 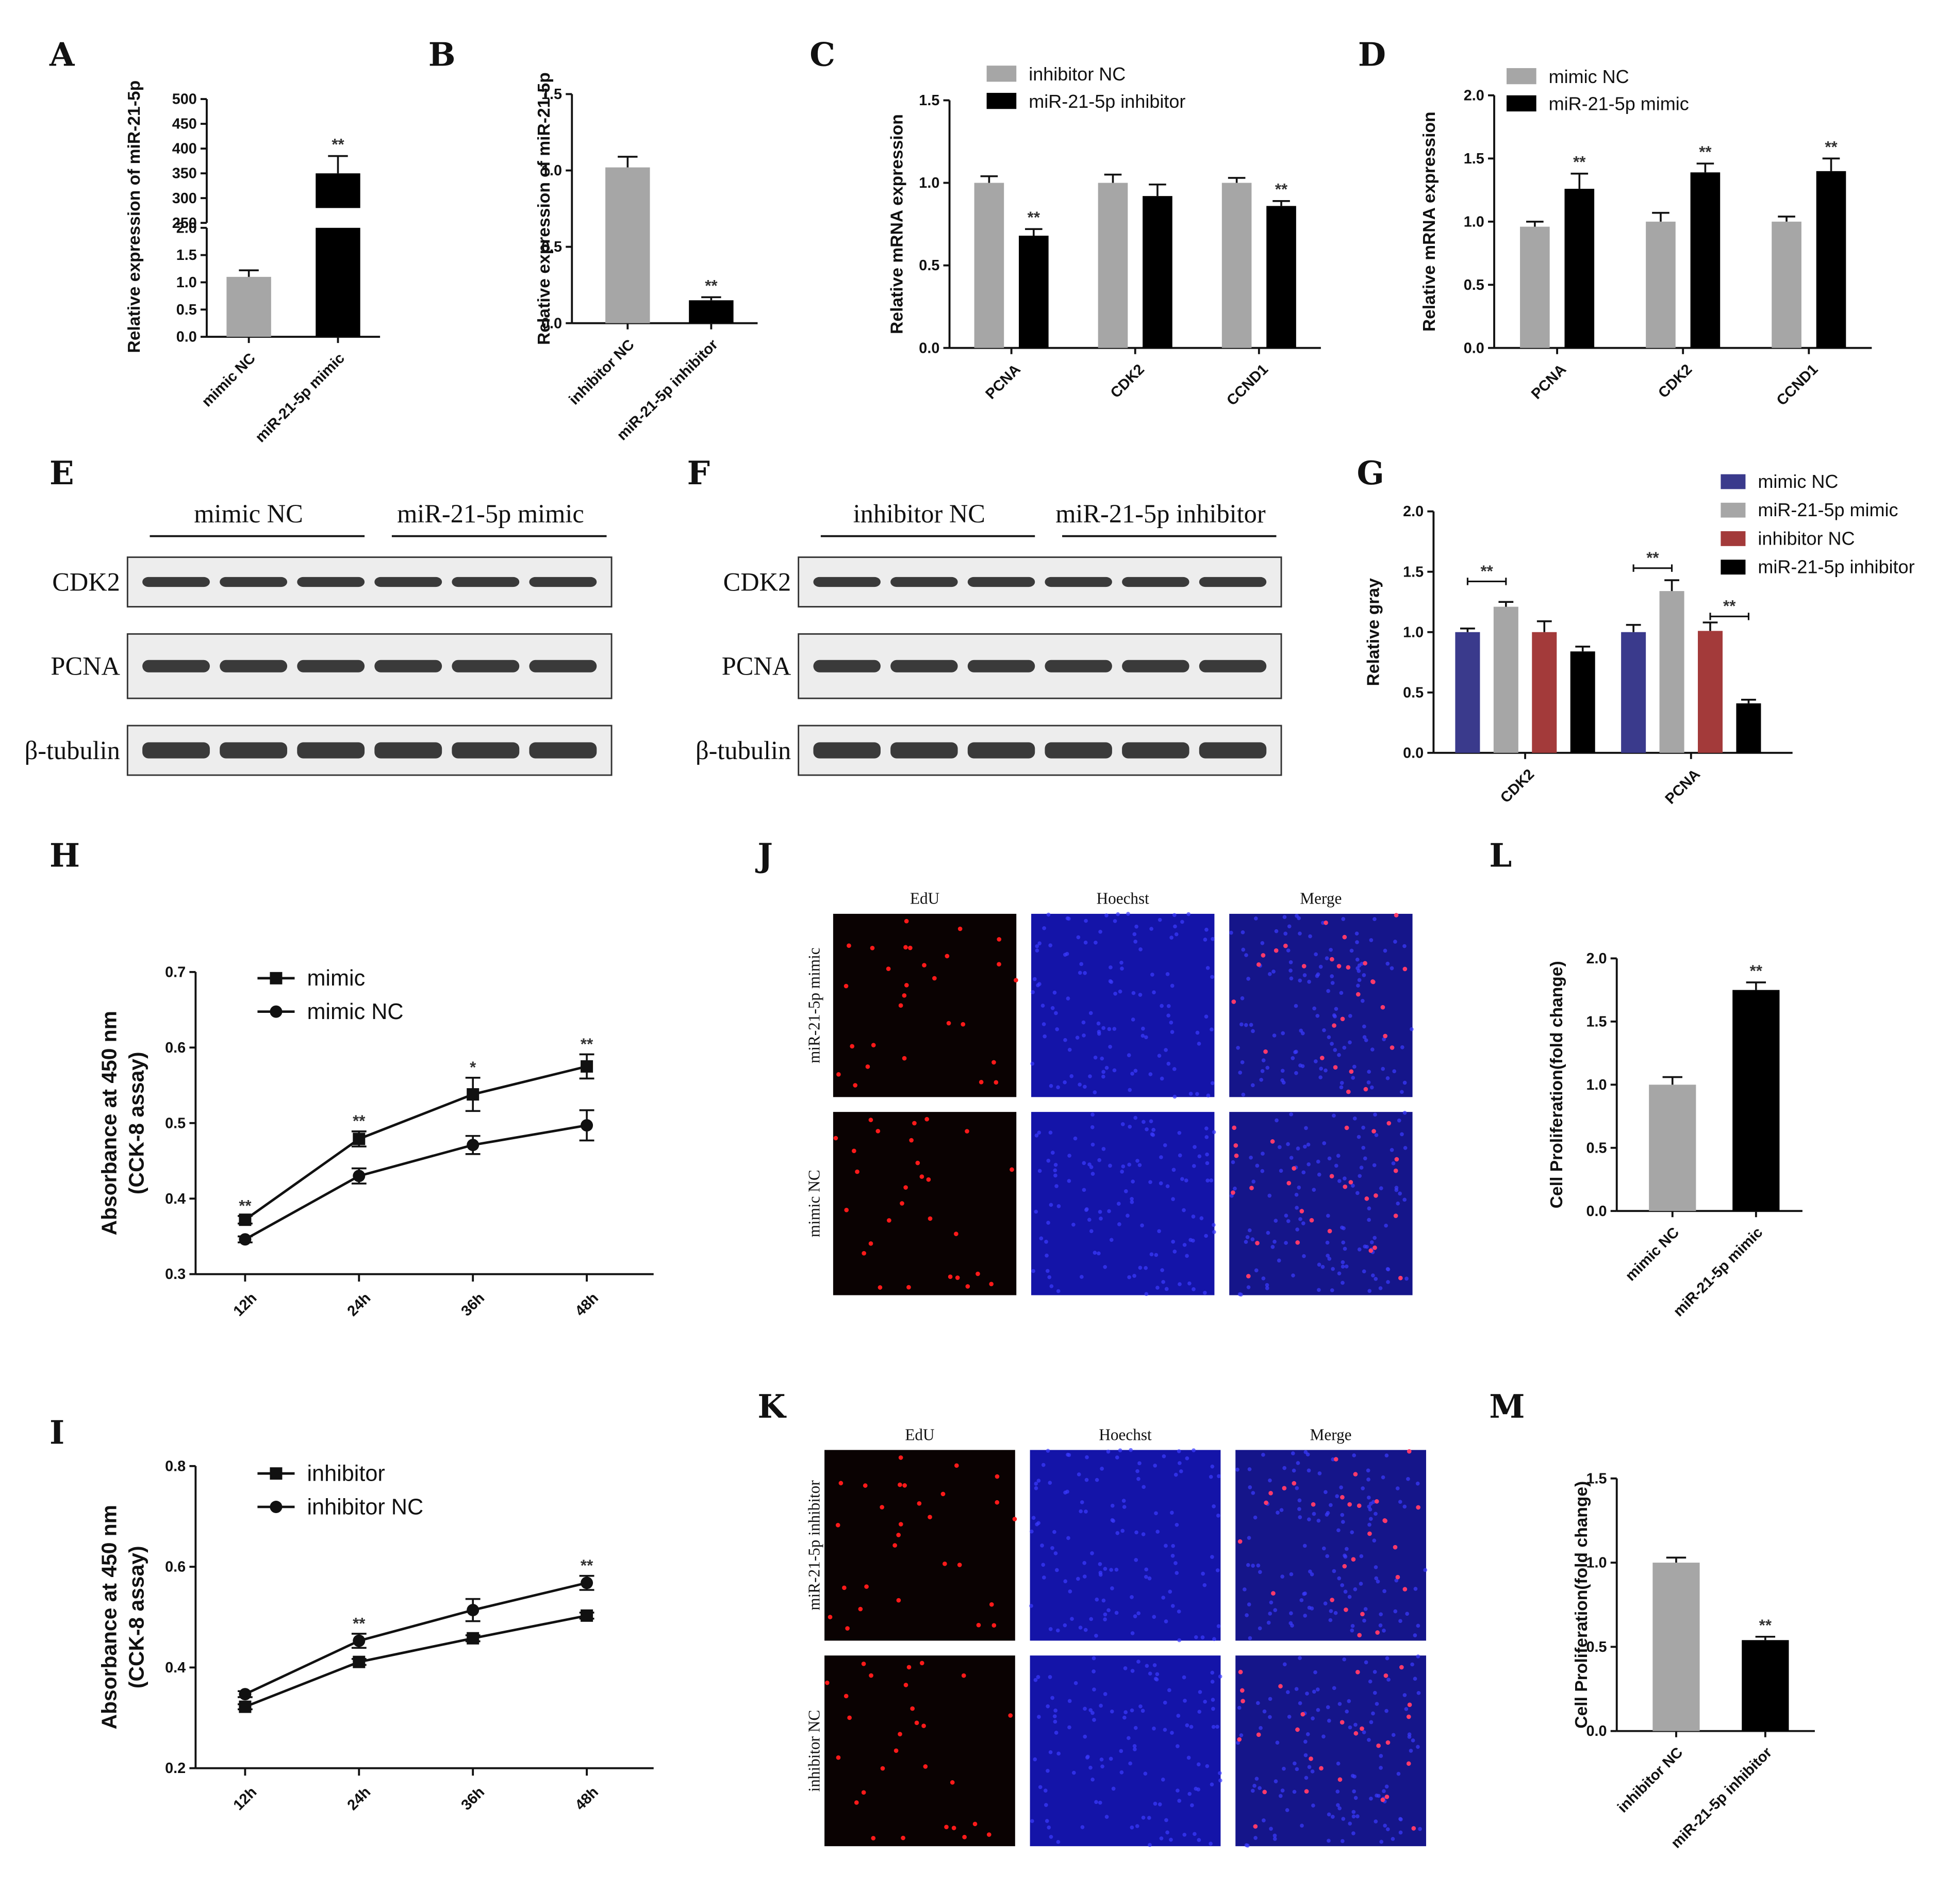 What do you see at coordinates (176, 1466) in the screenshot?
I see `y-tick-label: 0.8` at bounding box center [176, 1466].